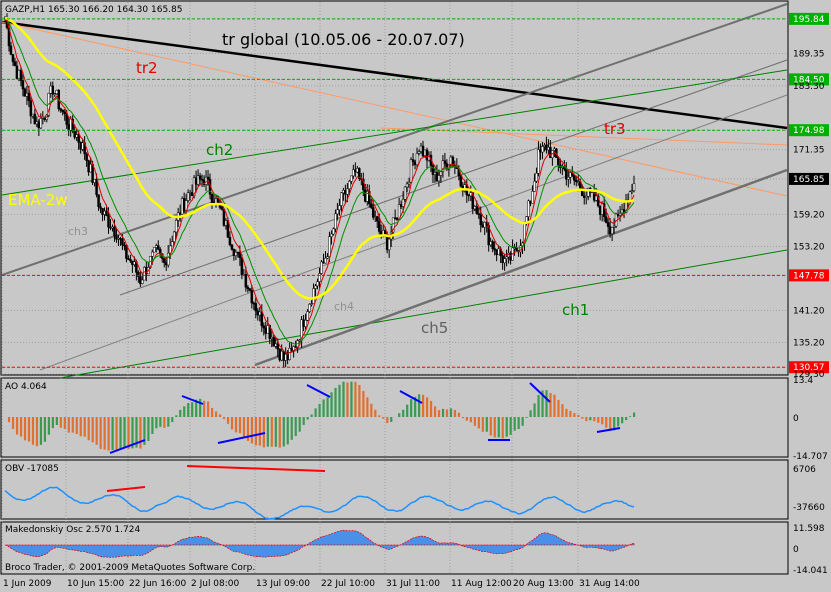 This screenshot has height=592, width=831. Describe the element at coordinates (394, 417) in the screenshot. I see `ao-pane` at that location.